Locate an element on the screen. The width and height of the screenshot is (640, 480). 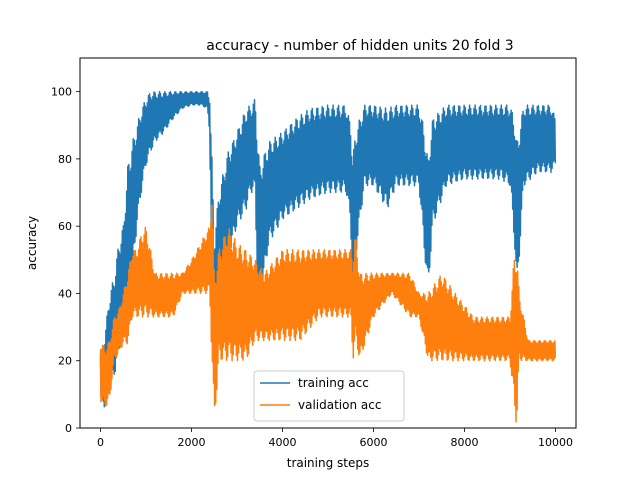
legend-box is located at coordinates (329, 396).